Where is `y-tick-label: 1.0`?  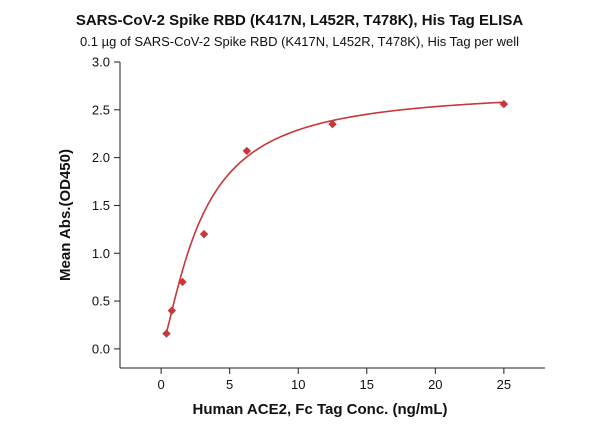
y-tick-label: 1.0 is located at coordinates (101, 253).